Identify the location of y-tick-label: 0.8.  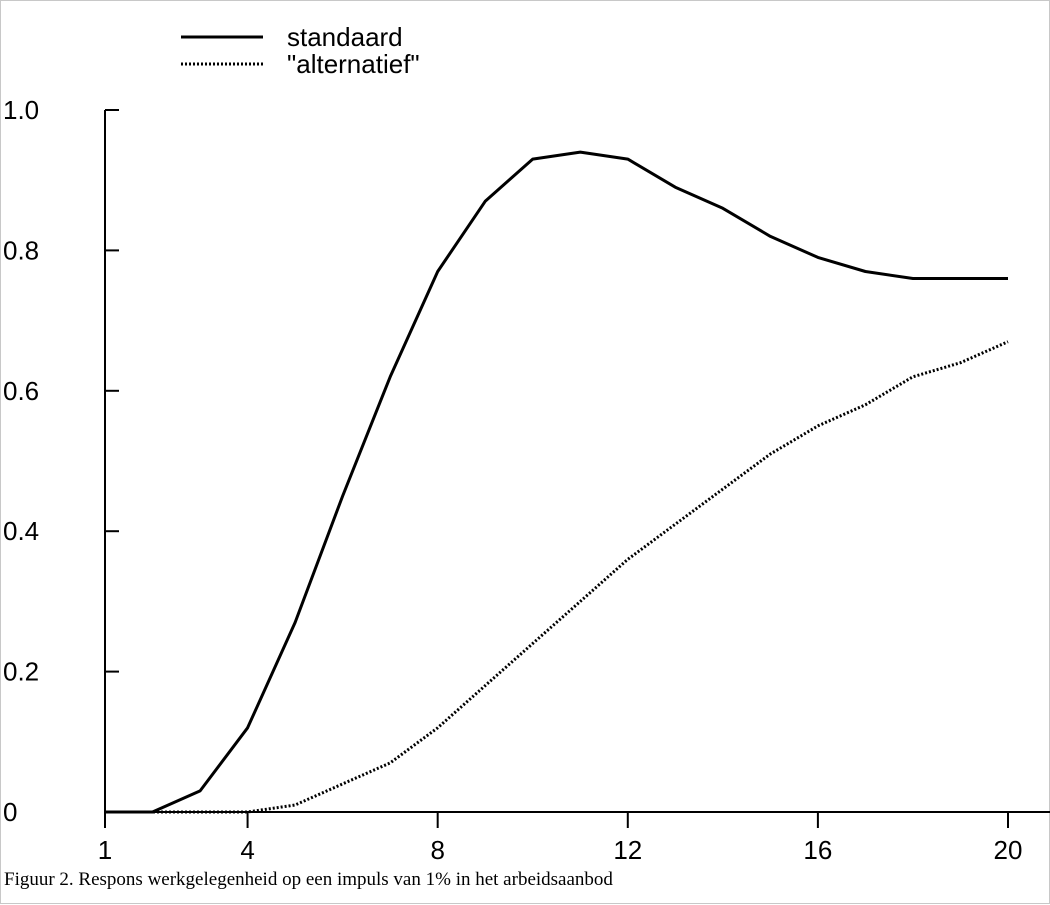
(21, 250).